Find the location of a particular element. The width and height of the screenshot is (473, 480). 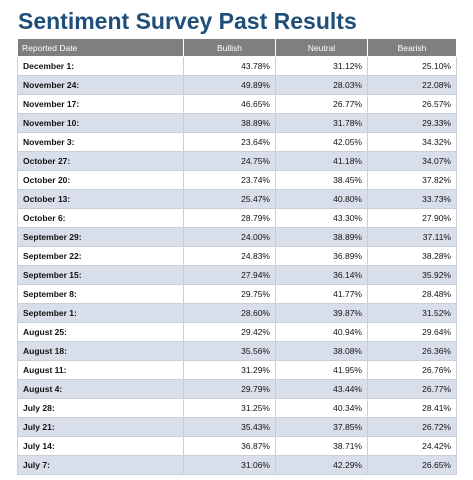

cell-bearish: 26.65% is located at coordinates (412, 465).